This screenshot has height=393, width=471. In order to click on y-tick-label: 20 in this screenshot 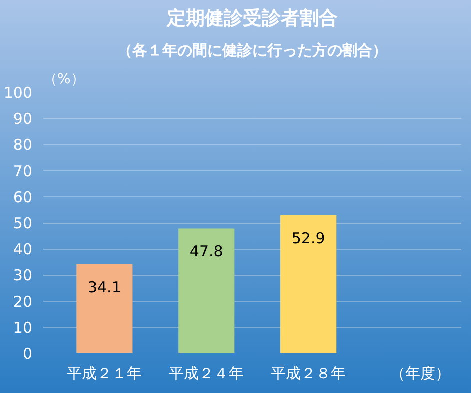, I will do `click(23, 301)`.